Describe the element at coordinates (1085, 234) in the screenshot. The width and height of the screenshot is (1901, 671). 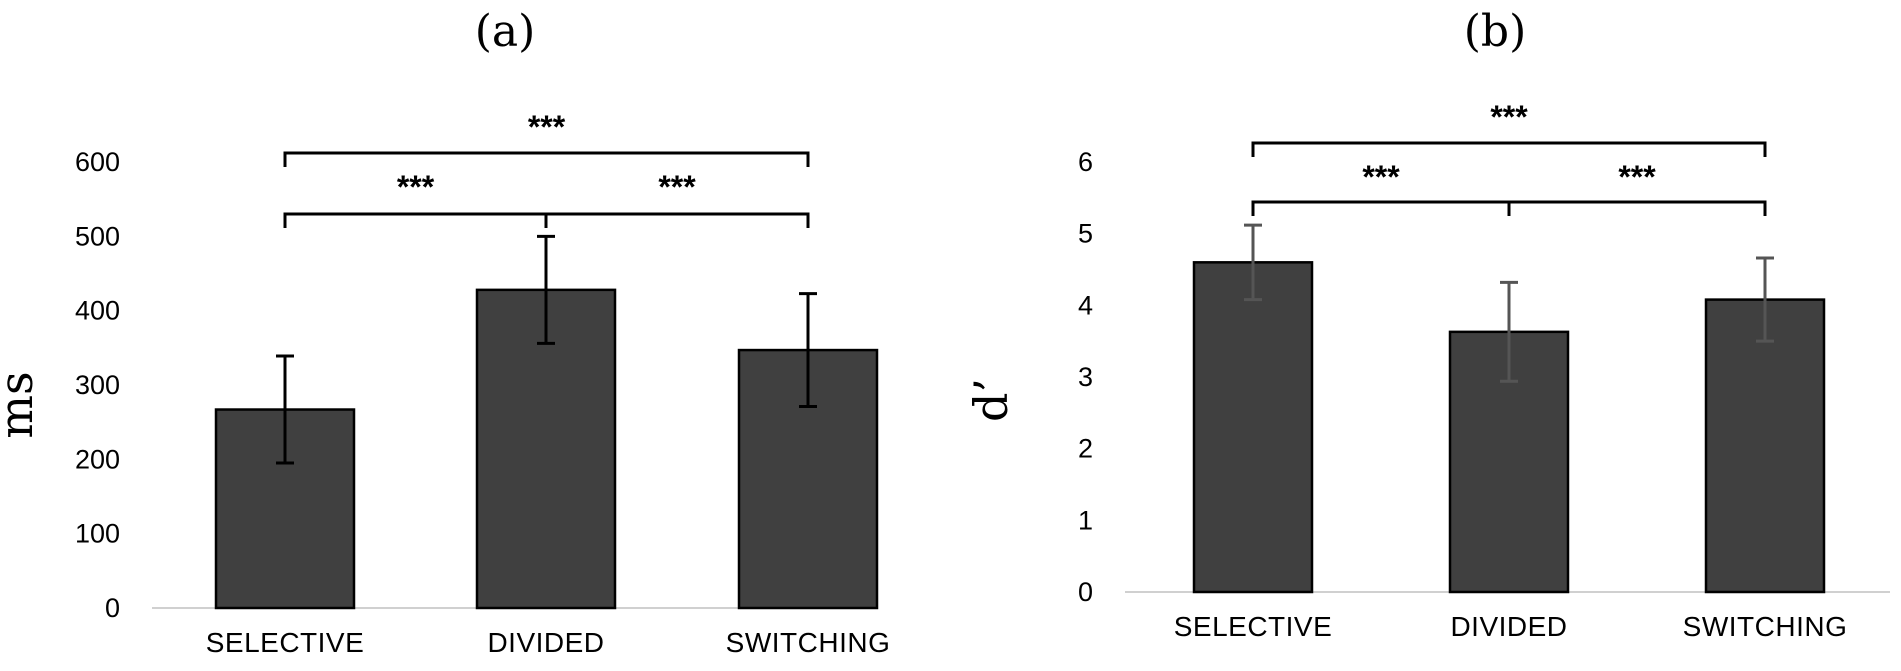
I see `y-tick-label: 5` at that location.